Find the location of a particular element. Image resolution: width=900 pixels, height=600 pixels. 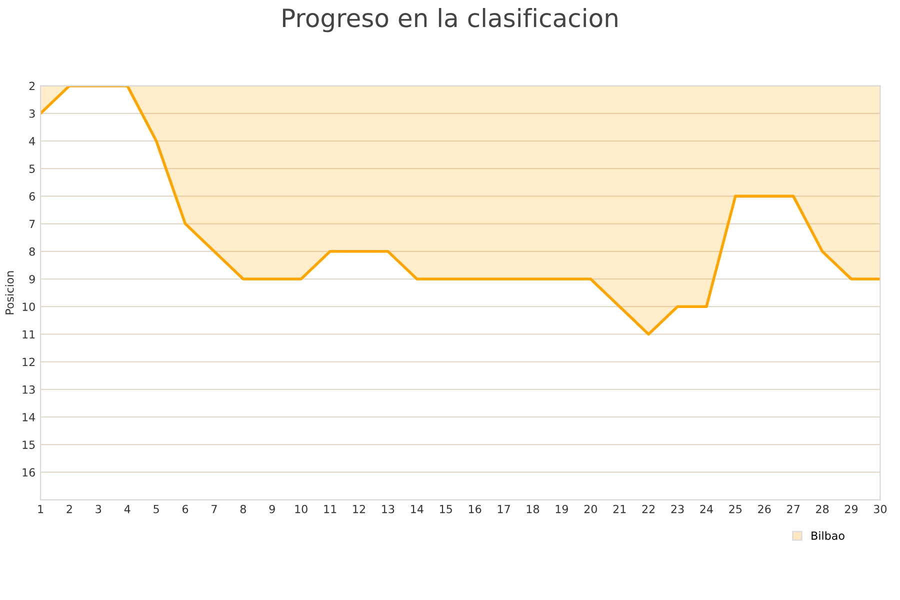

x-tick-label: 24 is located at coordinates (706, 509).